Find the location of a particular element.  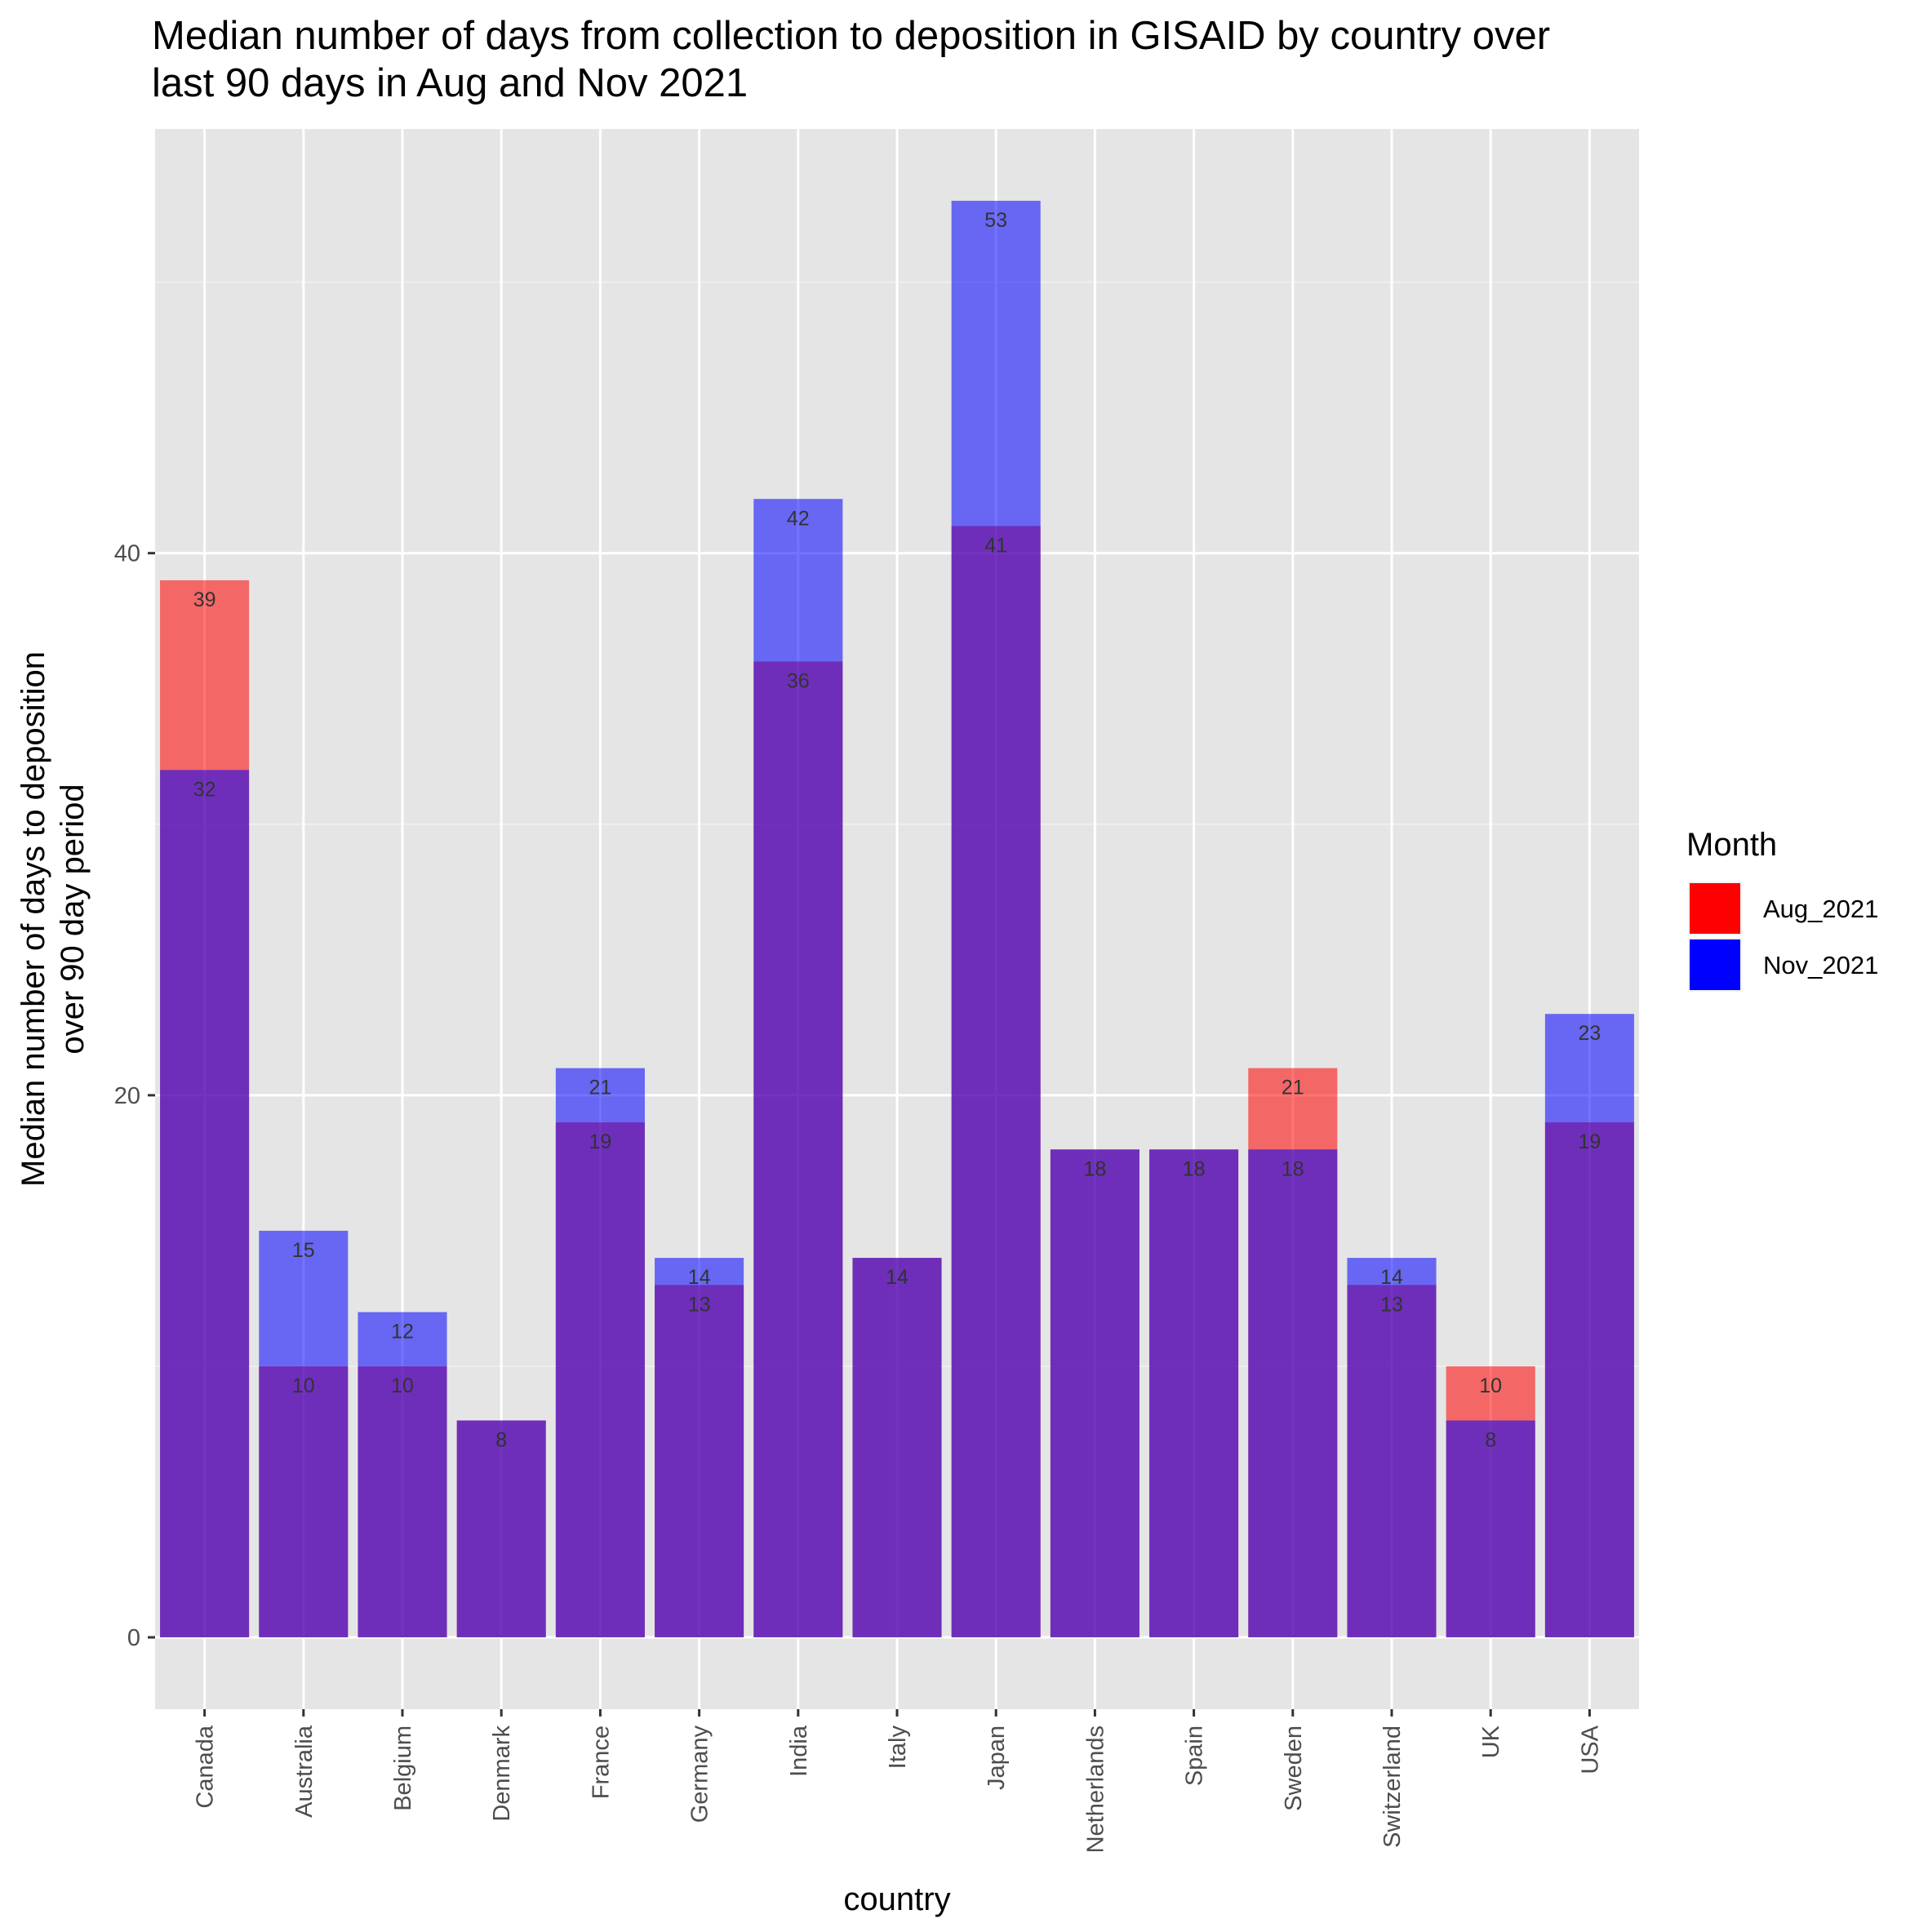

legend-swatch-nov-2021 is located at coordinates (1715, 964).